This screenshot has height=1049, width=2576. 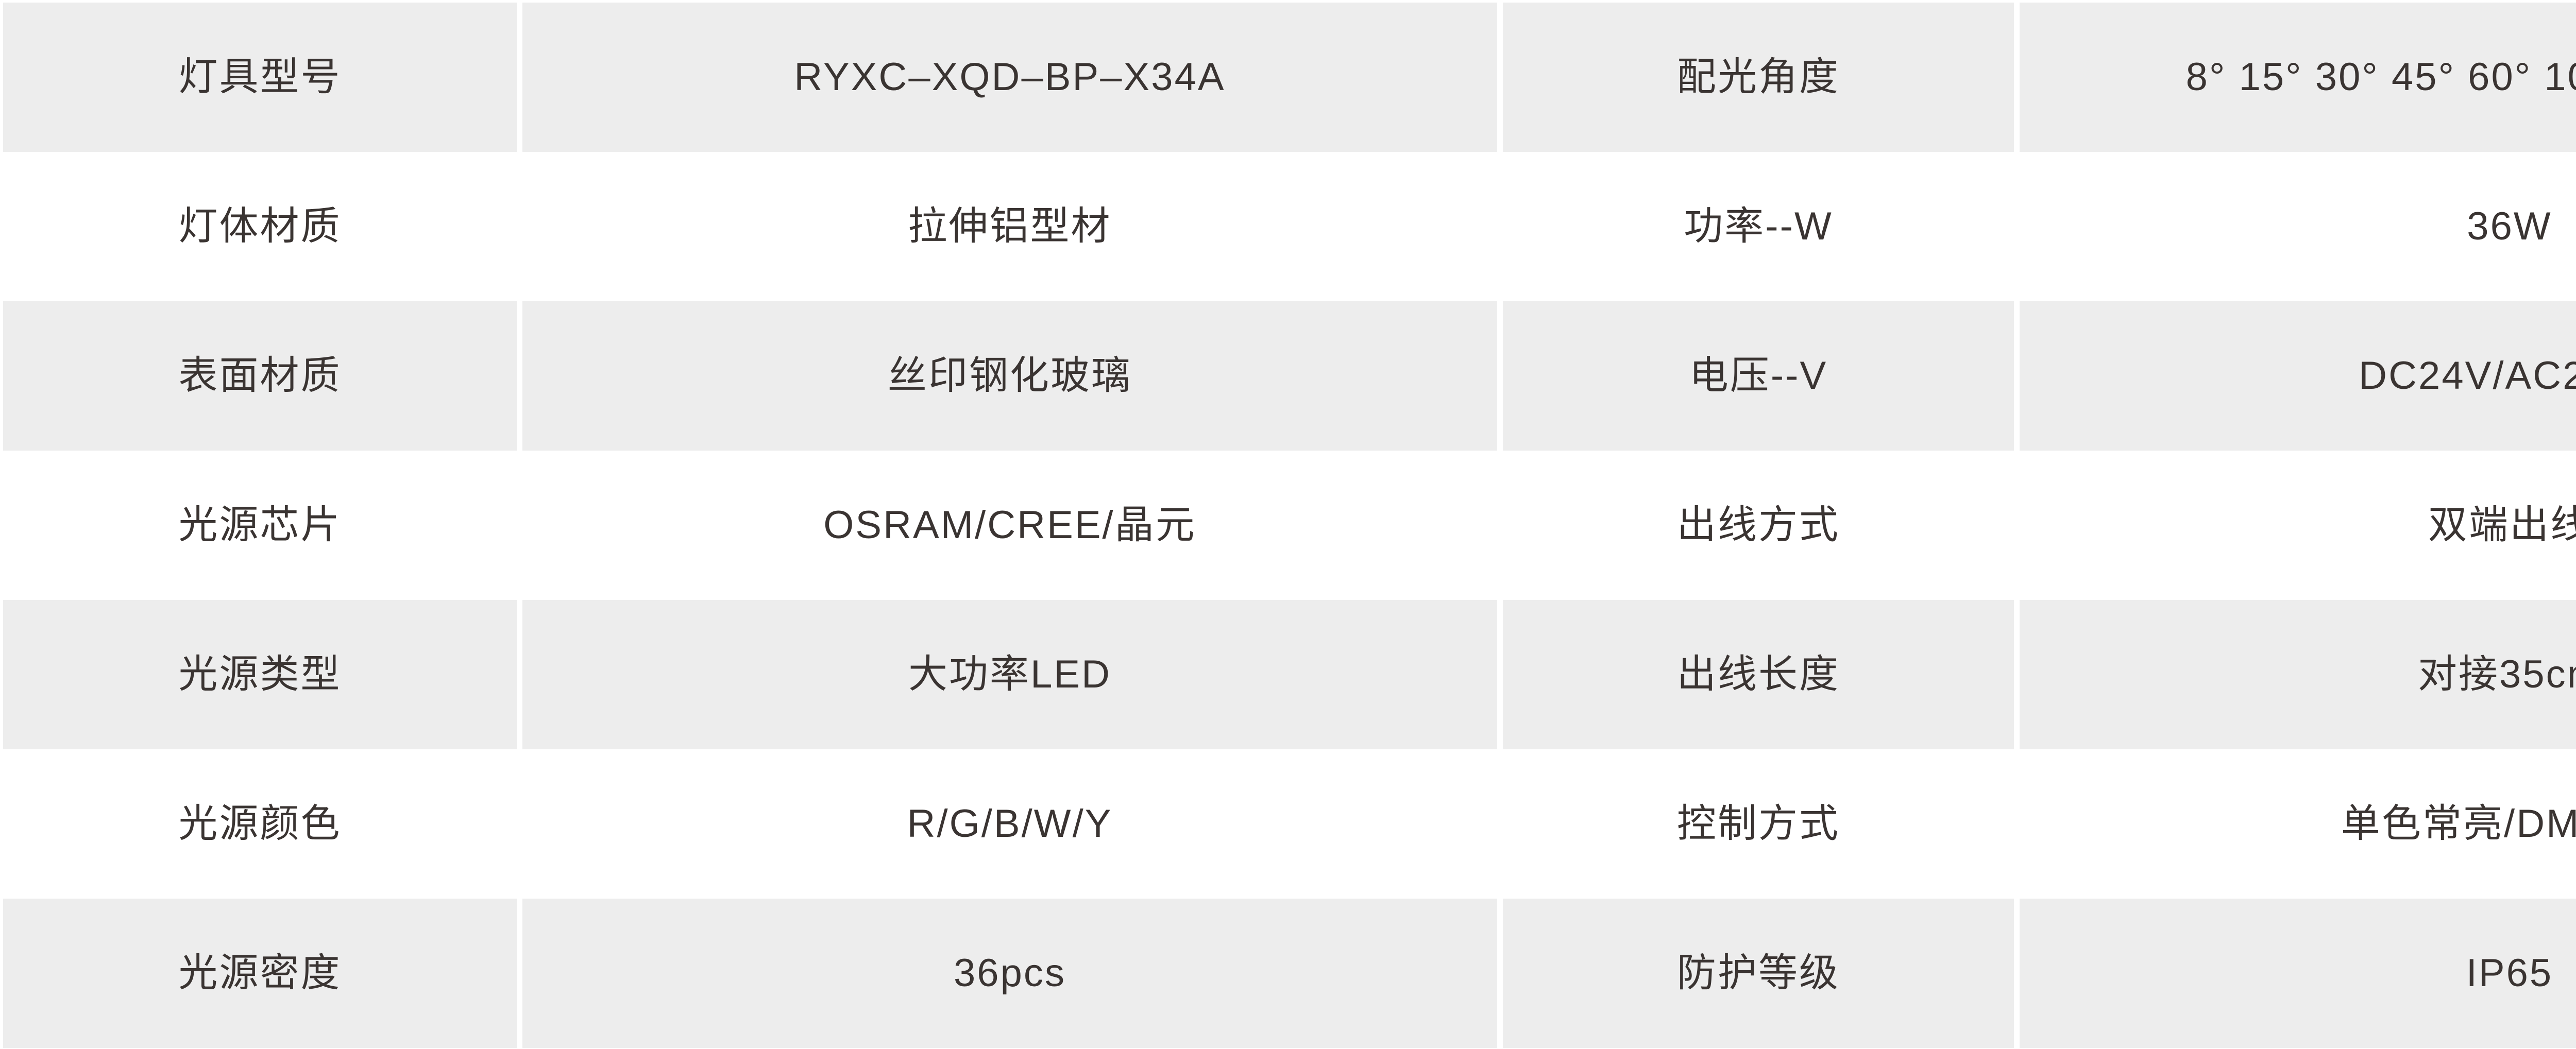 I want to click on led-color-label: 光源颜色, so click(x=260, y=824).